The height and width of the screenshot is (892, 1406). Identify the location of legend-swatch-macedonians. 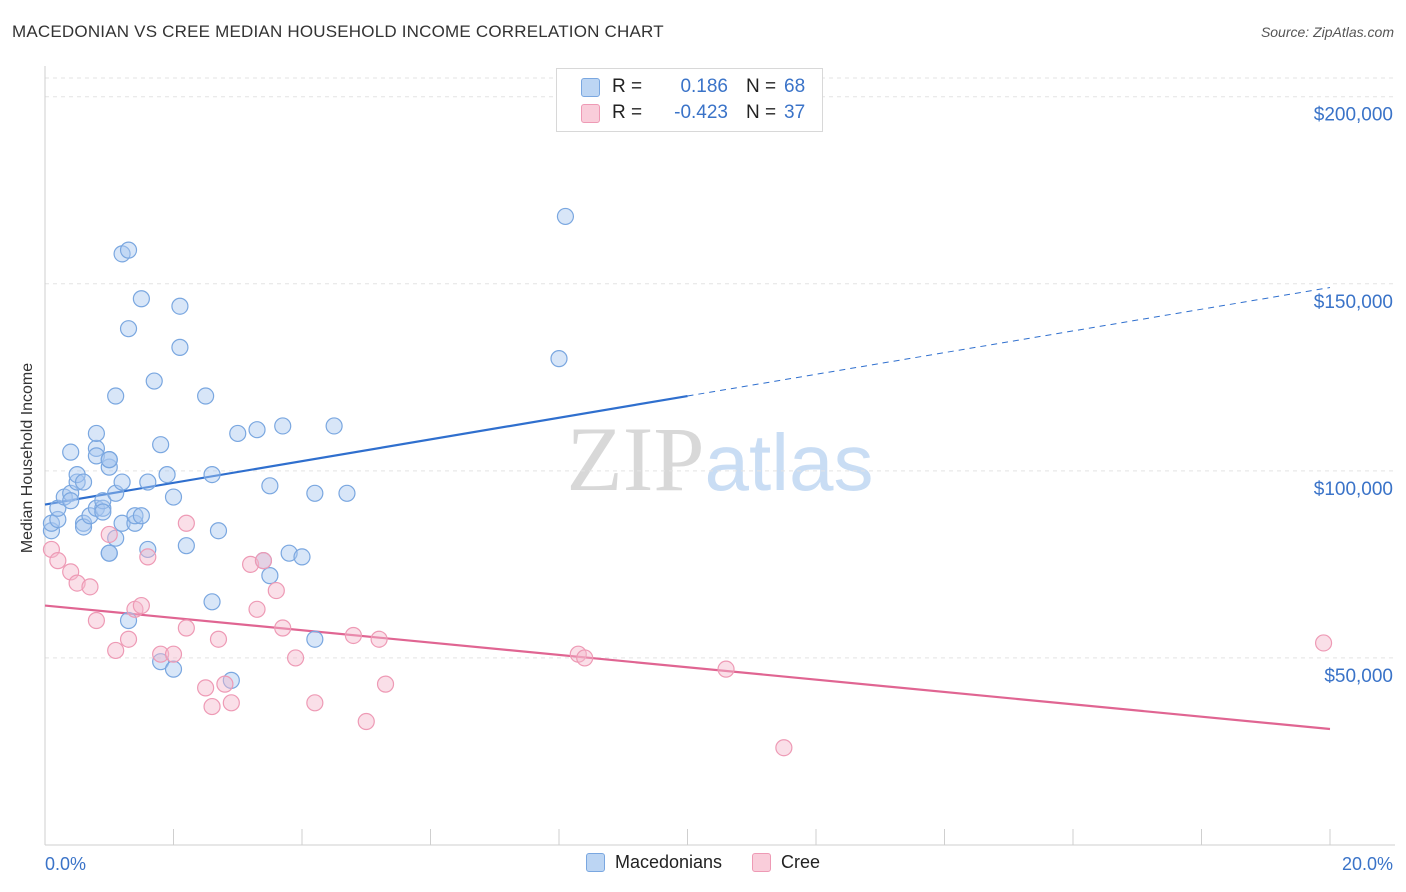
(590, 87).